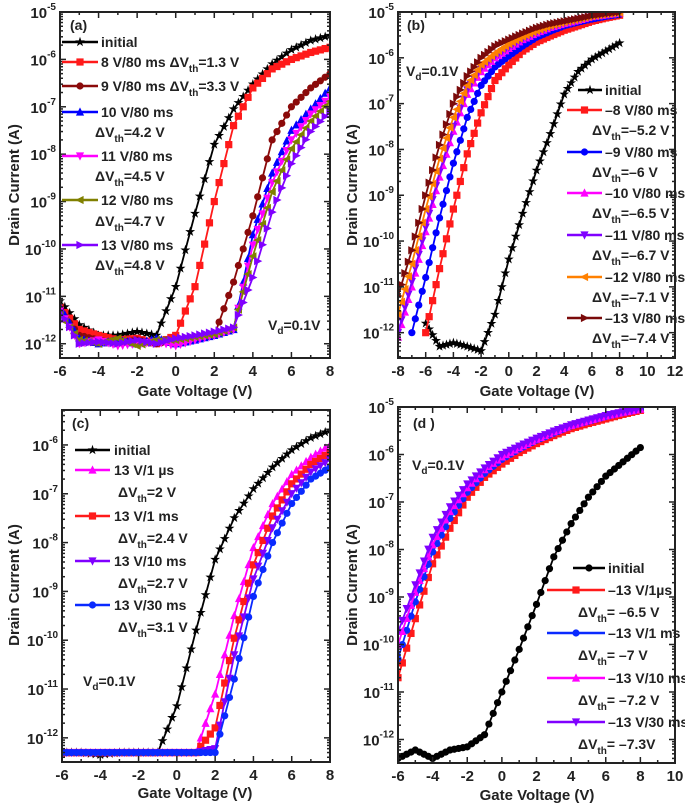 The image size is (685, 808). What do you see at coordinates (150, 605) in the screenshot?
I see `legend-label: 13 V/30 ms` at bounding box center [150, 605].